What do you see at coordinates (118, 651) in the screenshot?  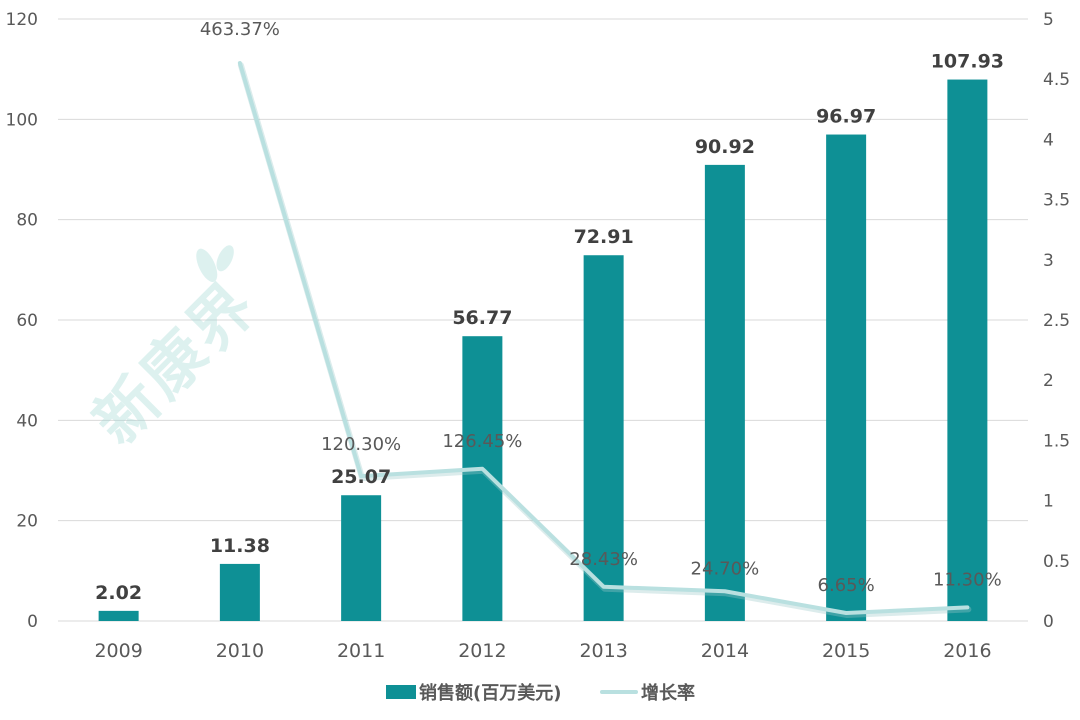 I see `x-tick-label: 2009` at bounding box center [118, 651].